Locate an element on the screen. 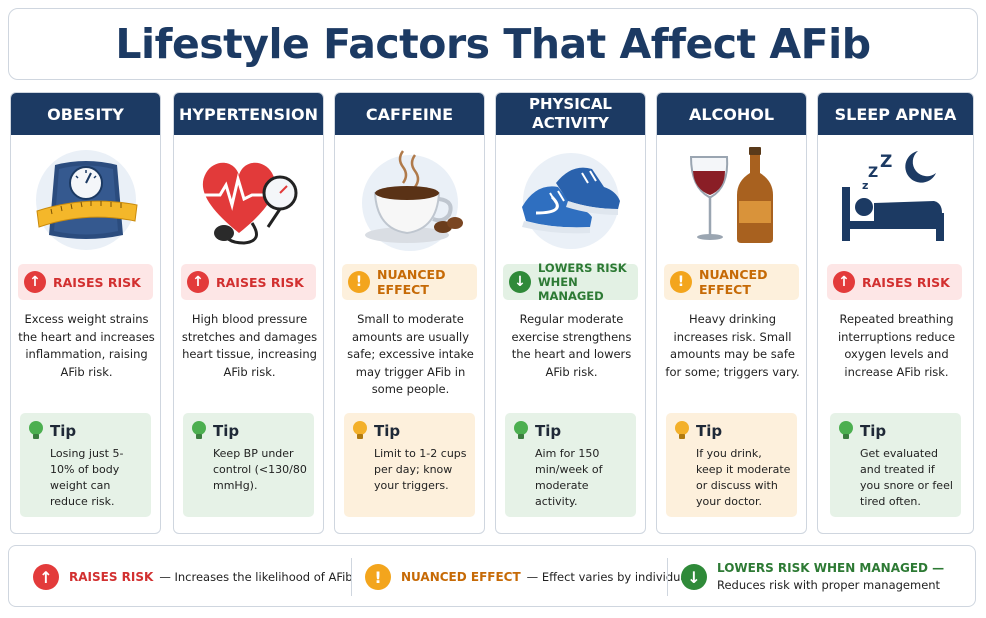 The width and height of the screenshot is (986, 618). sleeping-bed-icon: Z Z z is located at coordinates (893, 196).